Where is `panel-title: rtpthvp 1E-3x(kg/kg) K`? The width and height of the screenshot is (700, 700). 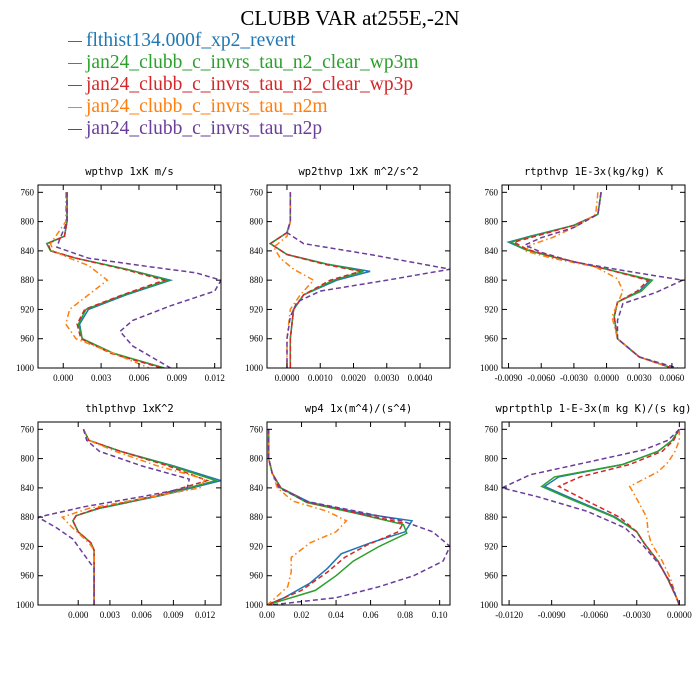 panel-title: rtpthvp 1E-3x(kg/kg) K is located at coordinates (594, 172).